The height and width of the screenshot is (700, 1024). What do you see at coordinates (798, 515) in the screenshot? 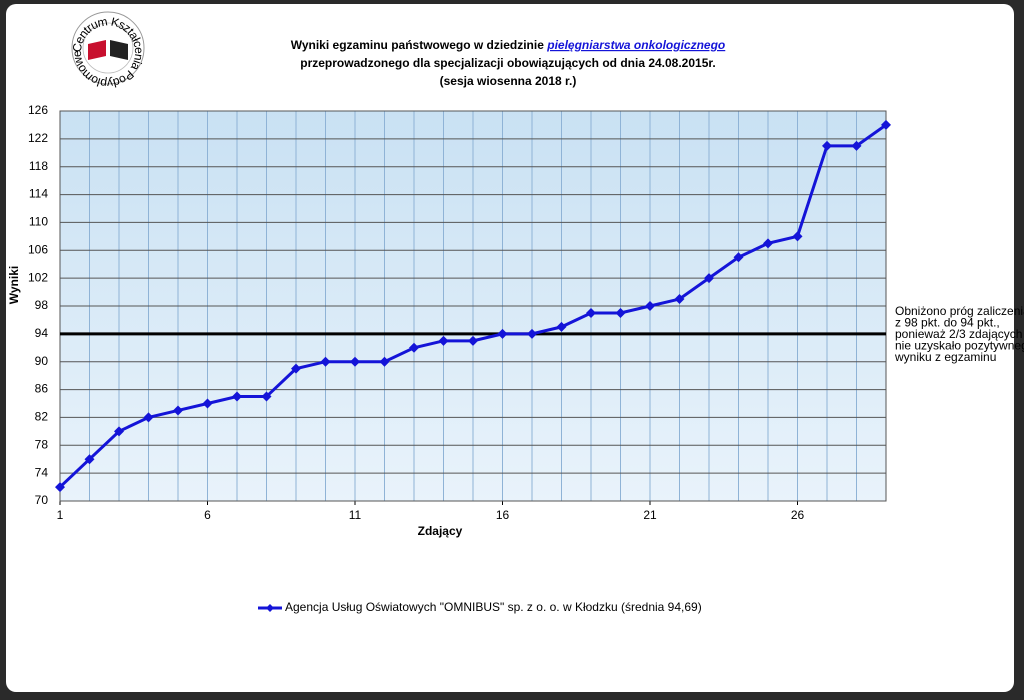
I see `x-tick-label: 26` at bounding box center [798, 515].